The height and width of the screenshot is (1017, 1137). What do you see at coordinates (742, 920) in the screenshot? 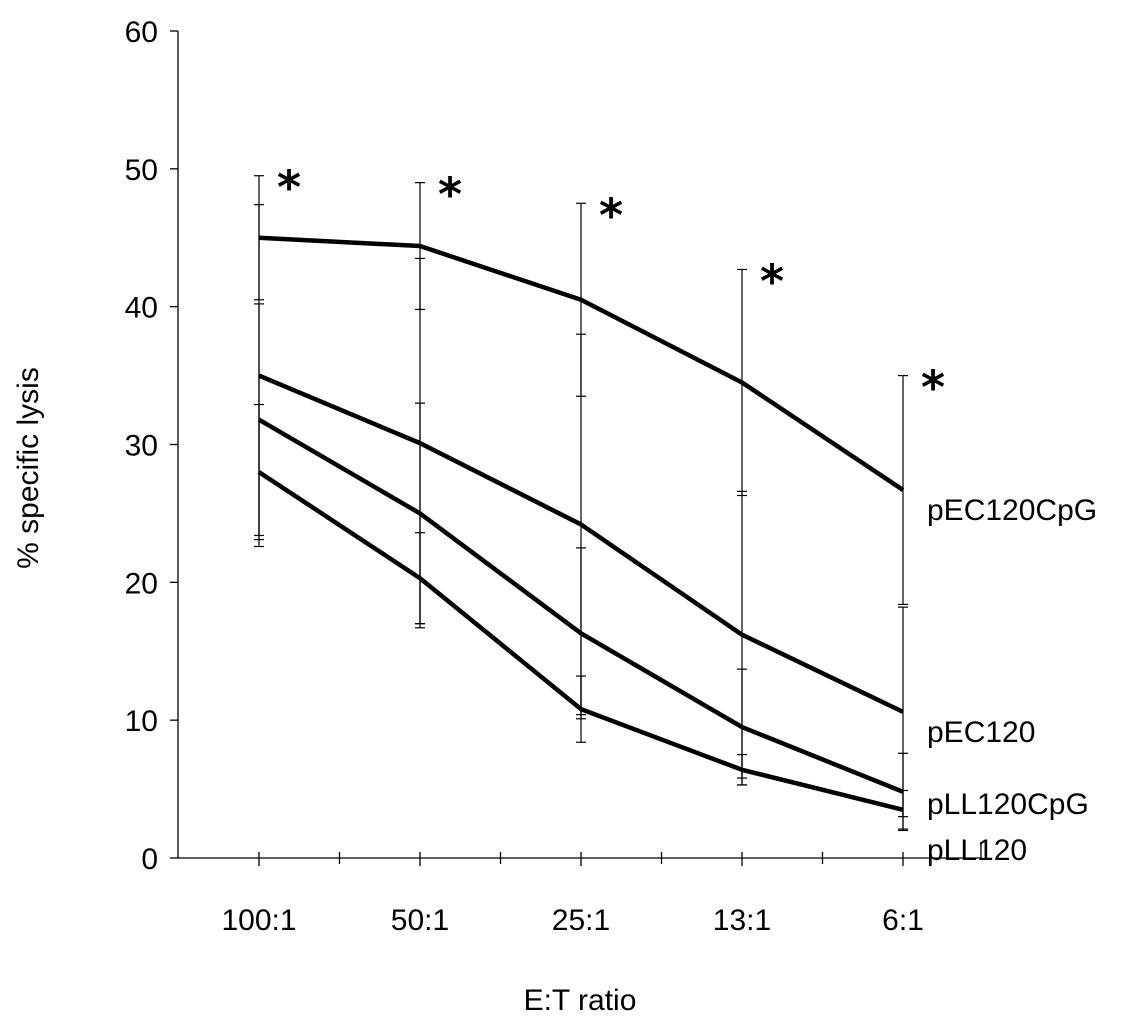
I see `x-tick-label: 13:1` at bounding box center [742, 920].